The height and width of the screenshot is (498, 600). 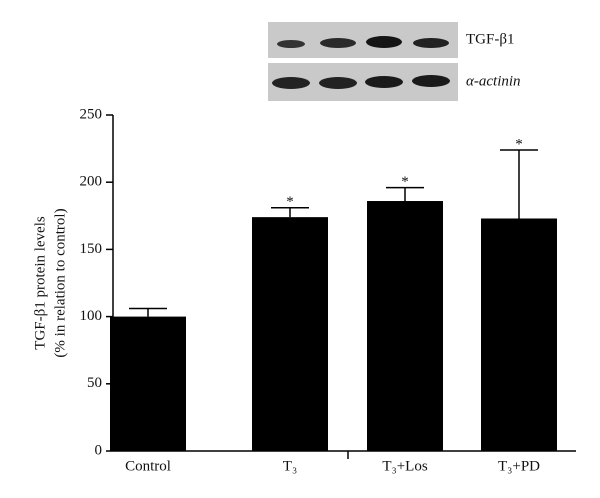 What do you see at coordinates (60, 282) in the screenshot?
I see `y-axis-label: (% in relation to control)` at bounding box center [60, 282].